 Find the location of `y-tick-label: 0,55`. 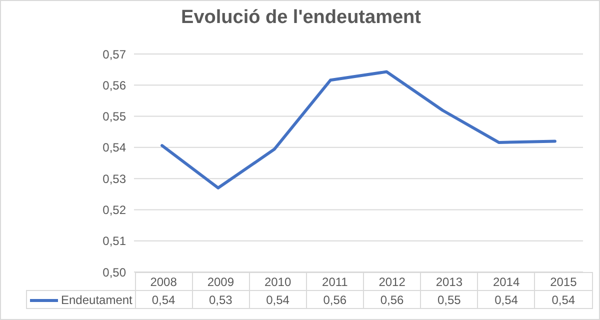

y-tick-label: 0,55 is located at coordinates (114, 117).